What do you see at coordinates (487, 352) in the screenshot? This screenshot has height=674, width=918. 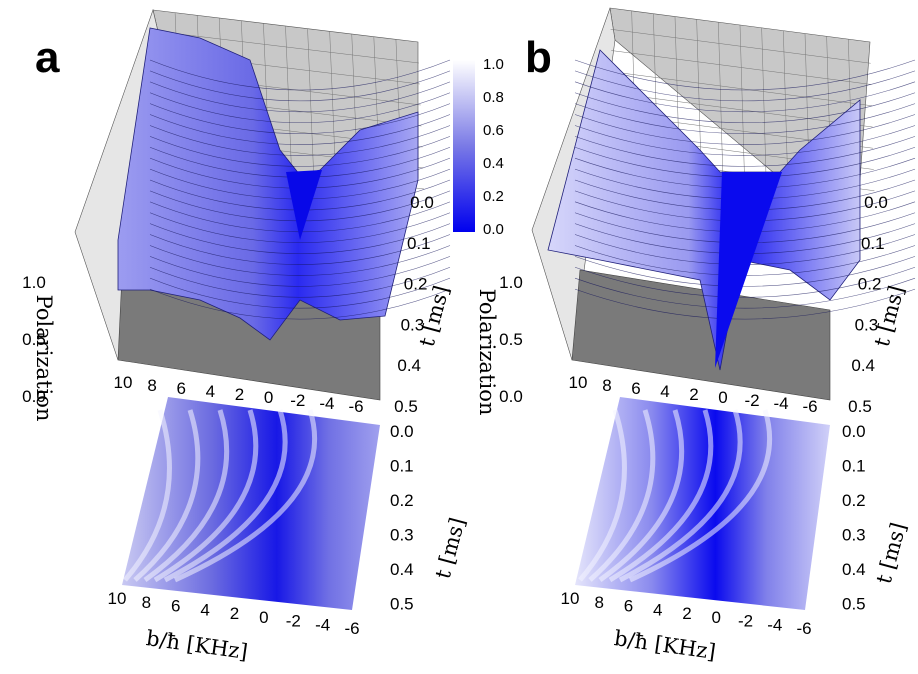 I see `b-surface-z-title: Polarization` at bounding box center [487, 352].